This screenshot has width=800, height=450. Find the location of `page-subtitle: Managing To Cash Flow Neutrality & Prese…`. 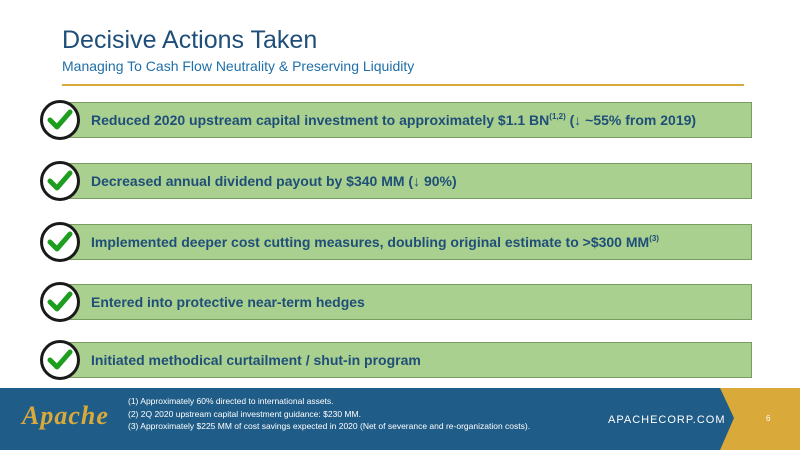

page-subtitle: Managing To Cash Flow Neutrality & Prese… is located at coordinates (238, 66).